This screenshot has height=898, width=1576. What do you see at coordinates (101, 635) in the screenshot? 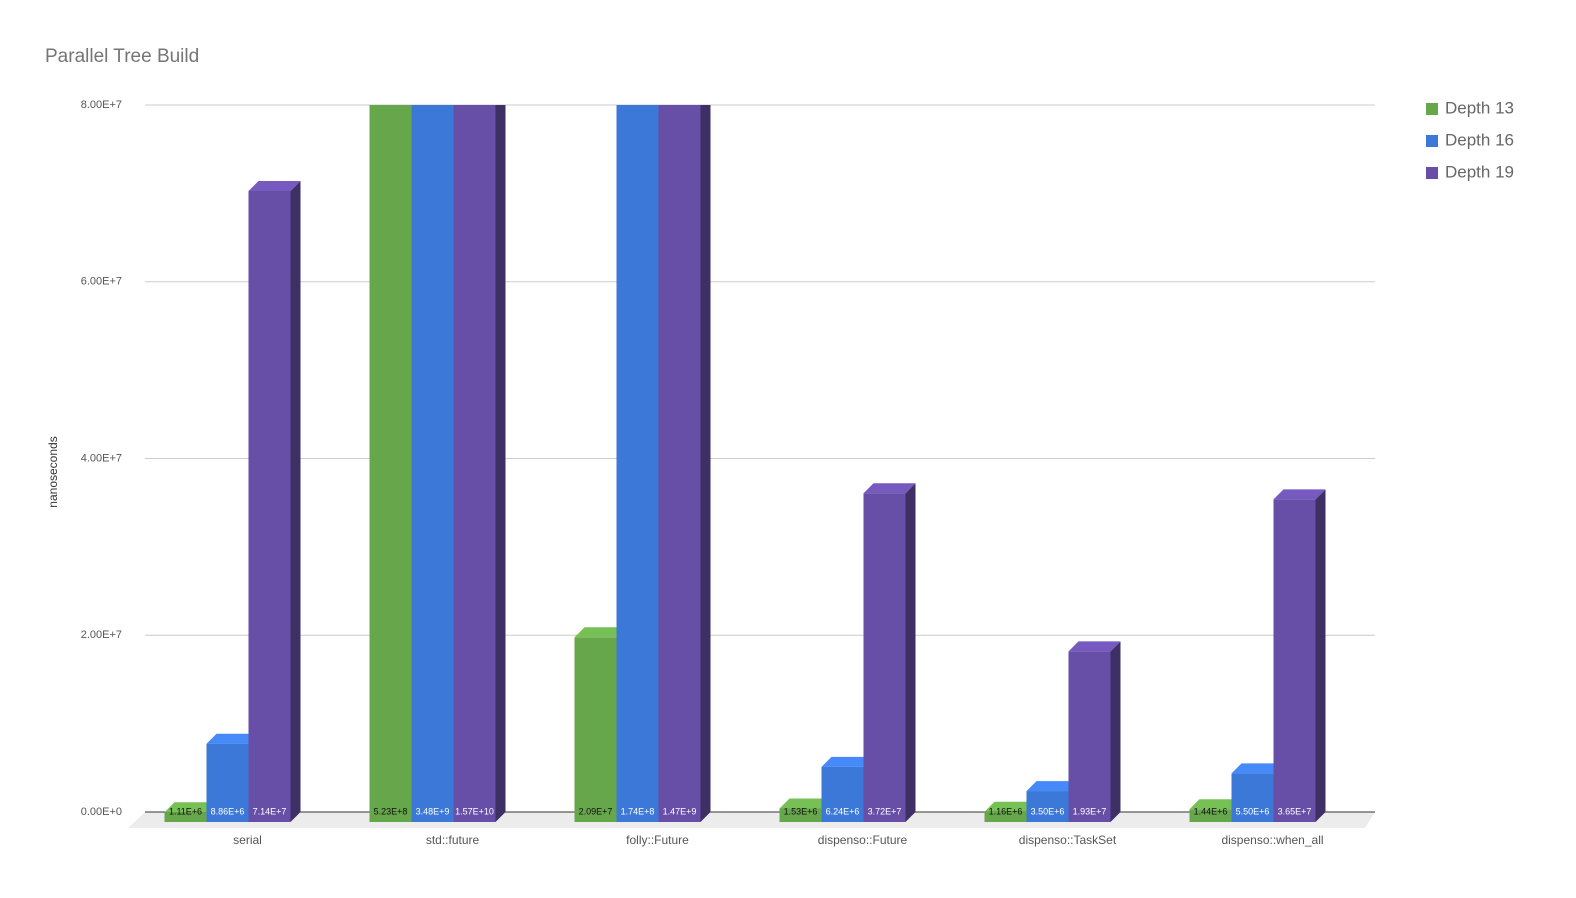
I see `y-tick-label: 2.00E+7` at bounding box center [101, 635].